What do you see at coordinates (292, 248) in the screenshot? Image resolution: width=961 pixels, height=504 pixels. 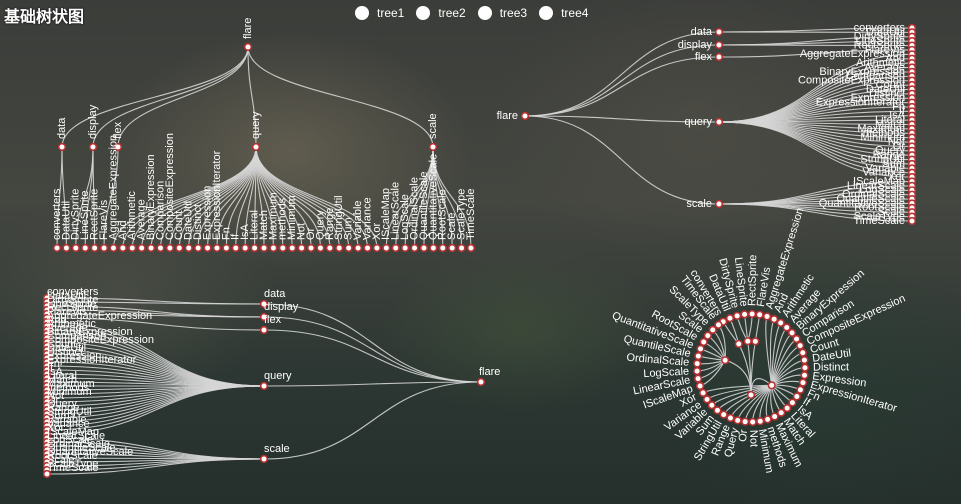 I see `tree-node-minimum` at bounding box center [292, 248].